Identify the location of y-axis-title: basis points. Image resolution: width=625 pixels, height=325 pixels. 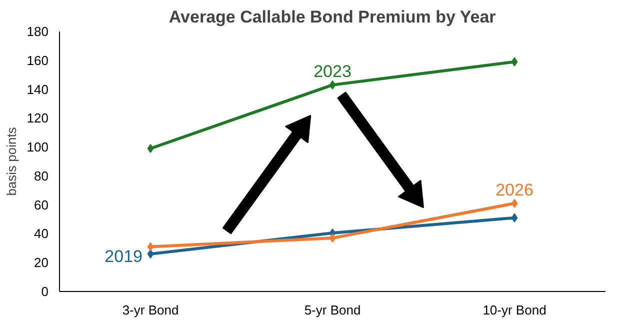
(11, 161).